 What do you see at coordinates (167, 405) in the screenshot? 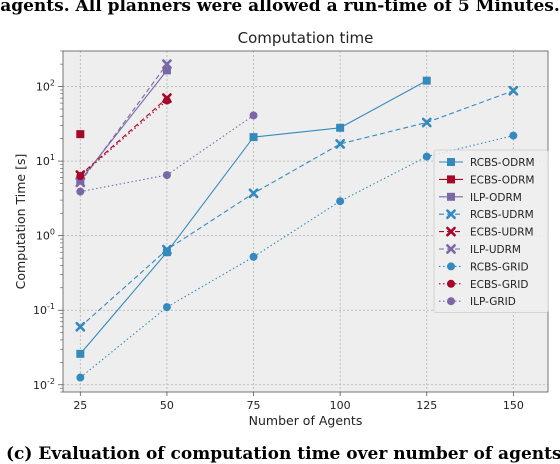
I see `x-tick-label: 50` at bounding box center [167, 405].